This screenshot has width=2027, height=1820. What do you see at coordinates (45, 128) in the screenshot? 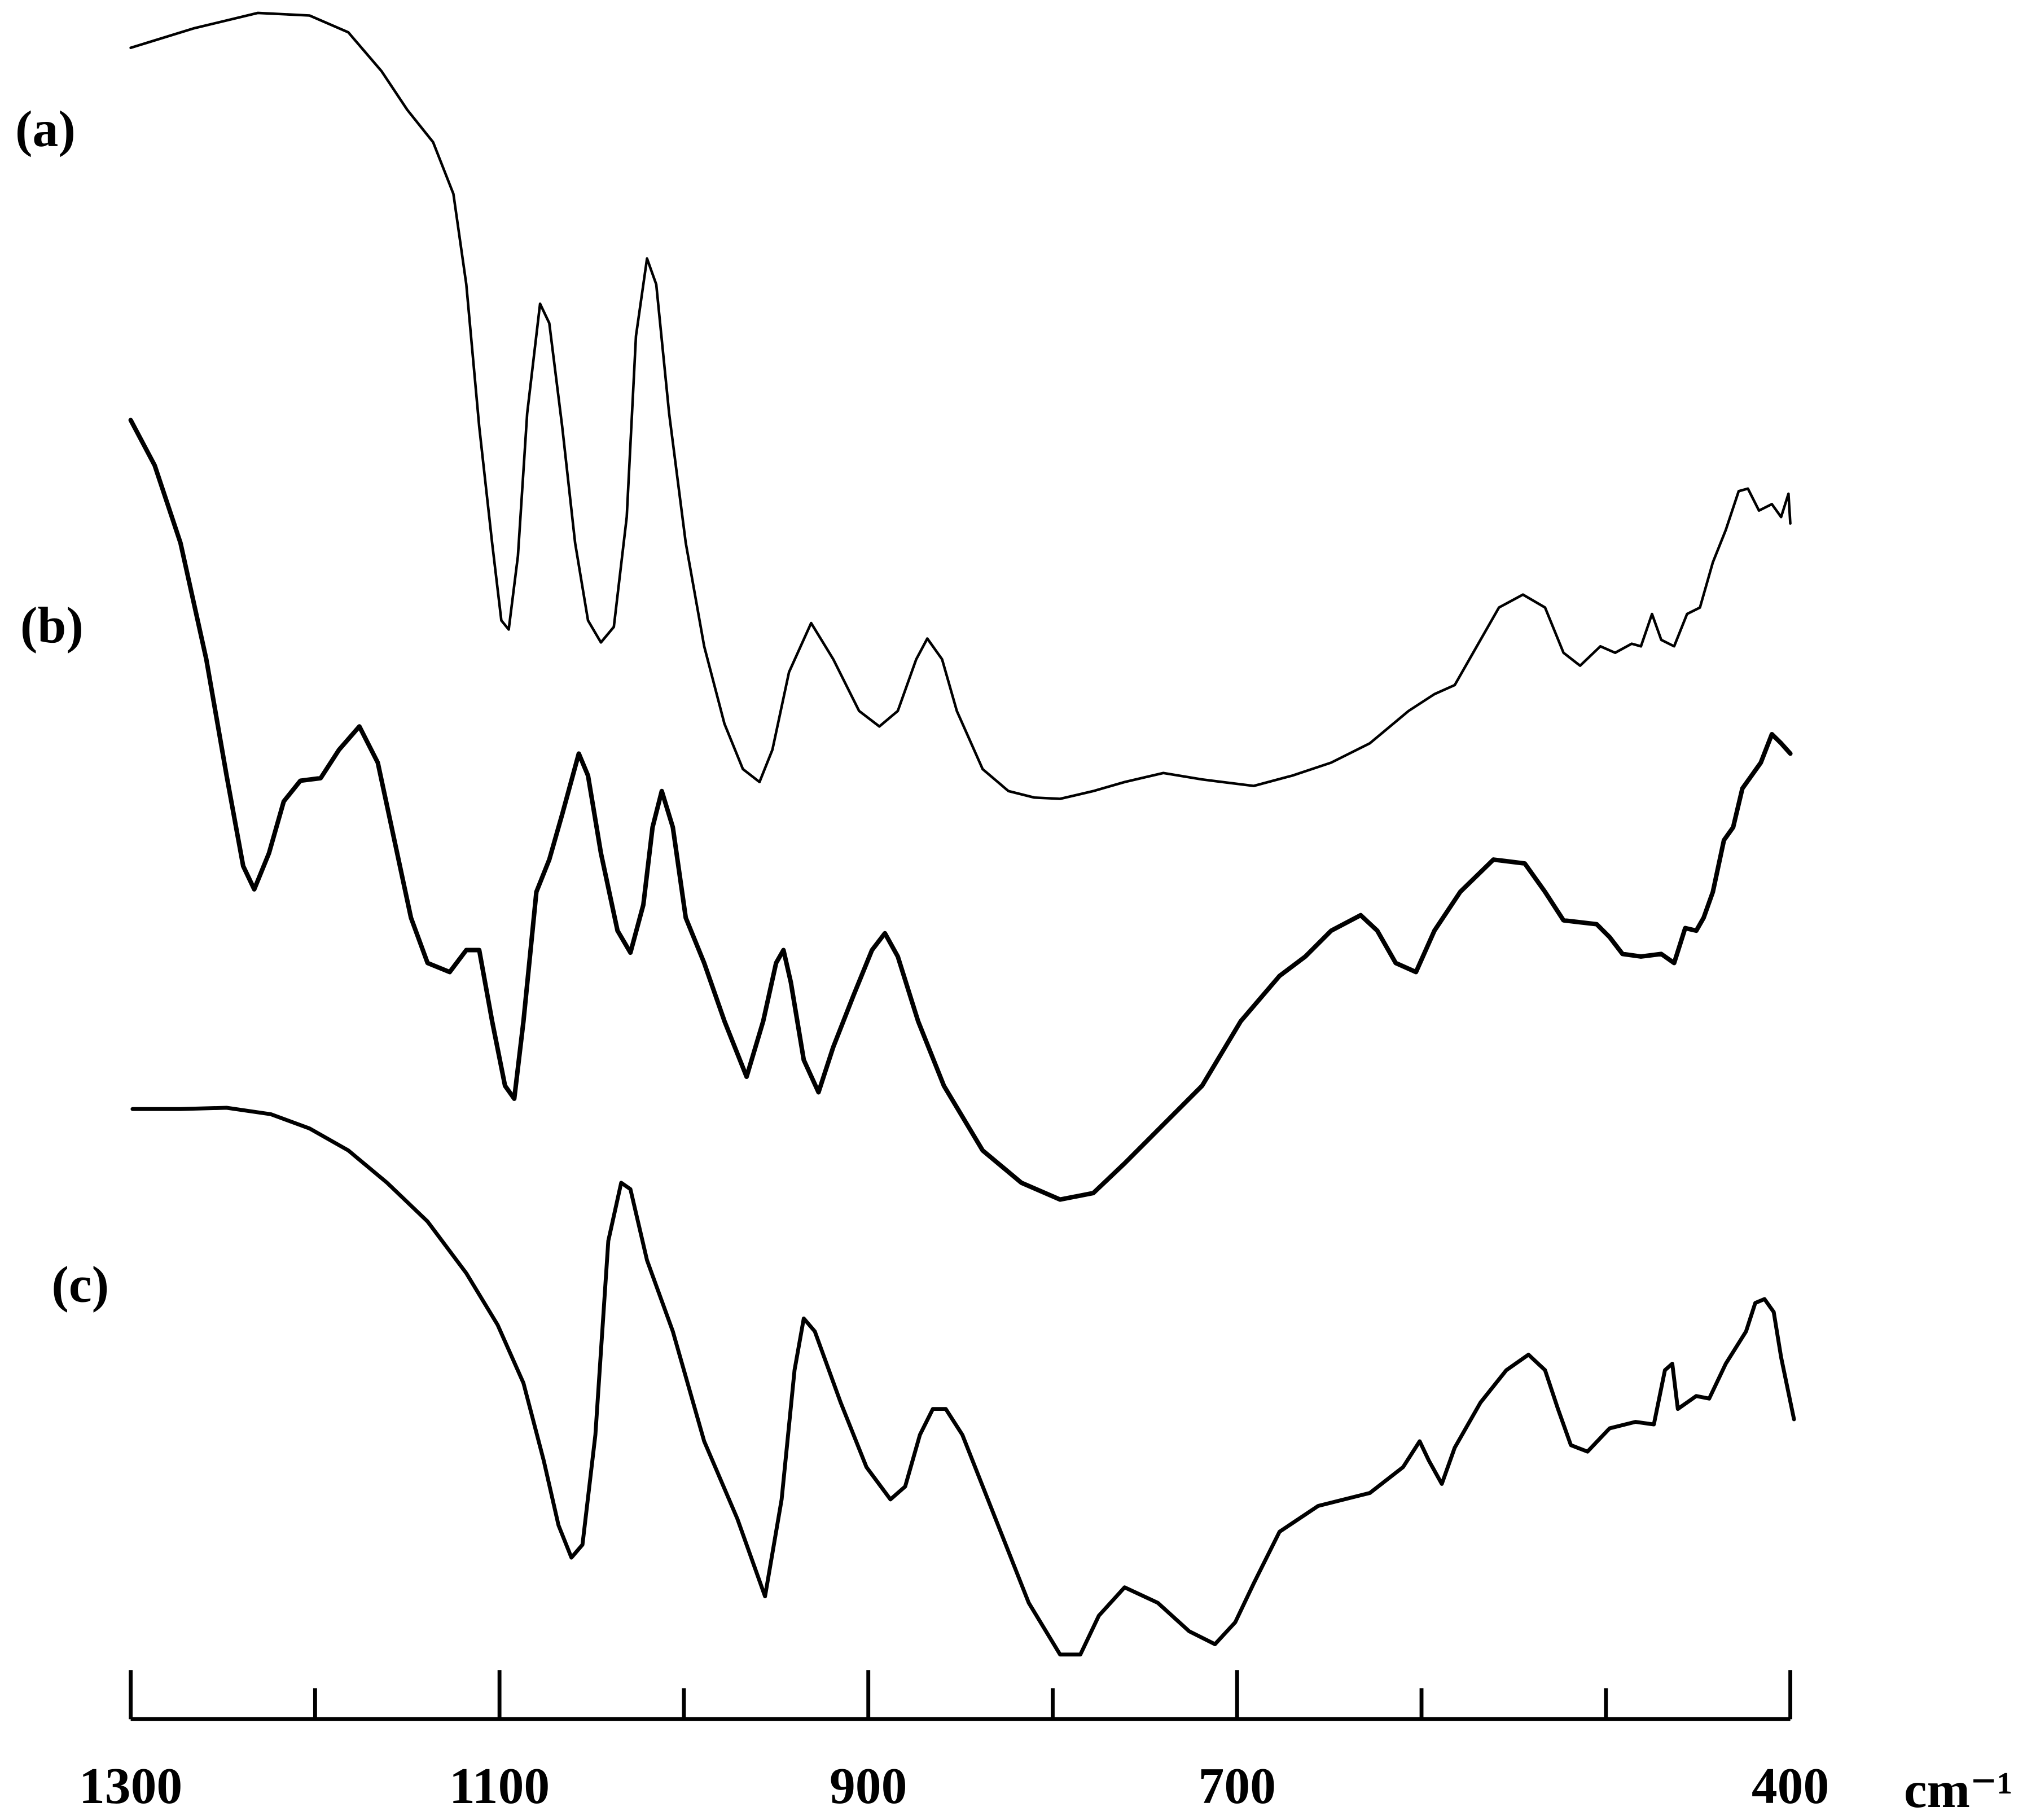
I see `series-label: (a)` at bounding box center [45, 128].